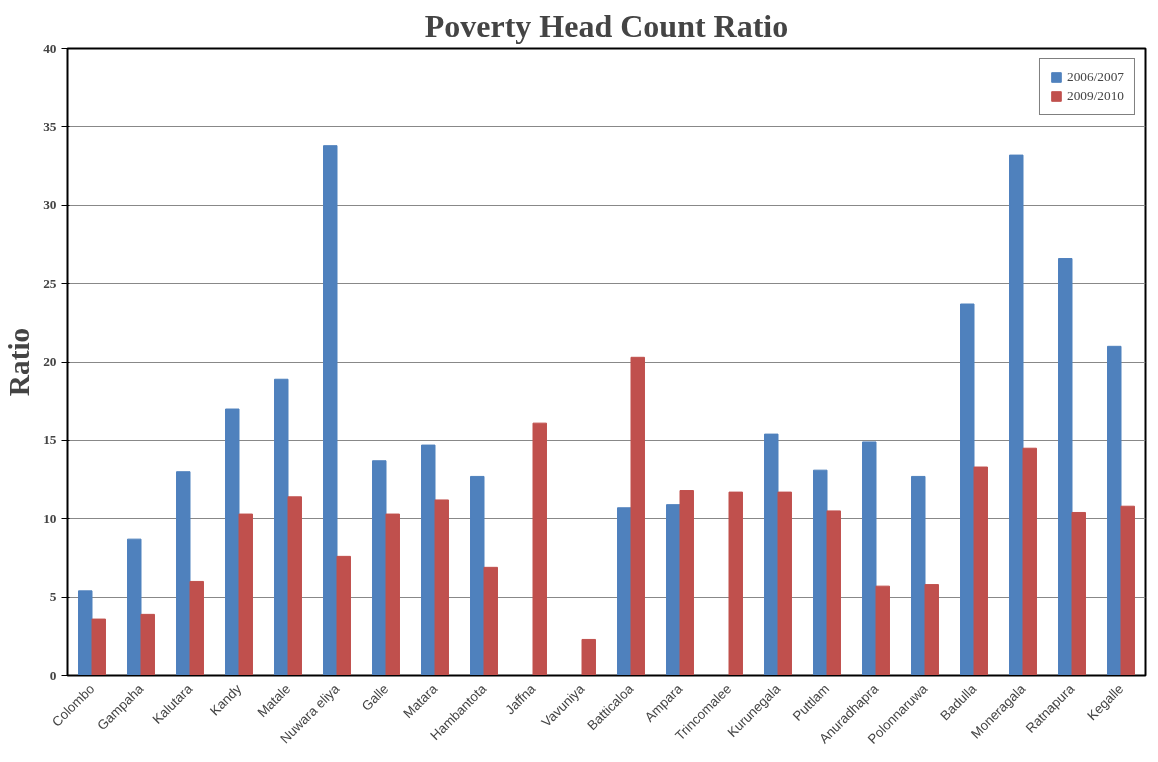 This screenshot has height=762, width=1158. I want to click on y-tick-label: 15, so click(50, 440).